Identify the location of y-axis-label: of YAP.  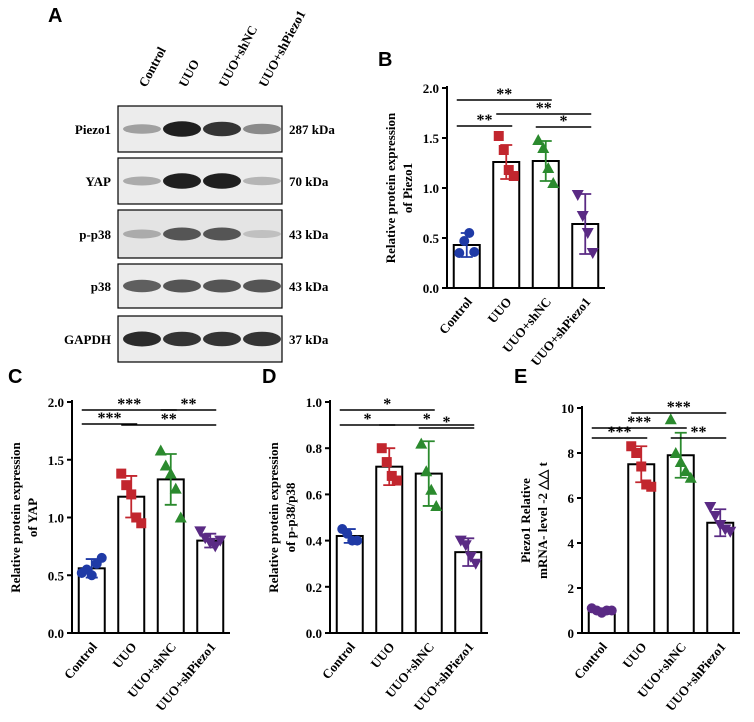
(32, 517).